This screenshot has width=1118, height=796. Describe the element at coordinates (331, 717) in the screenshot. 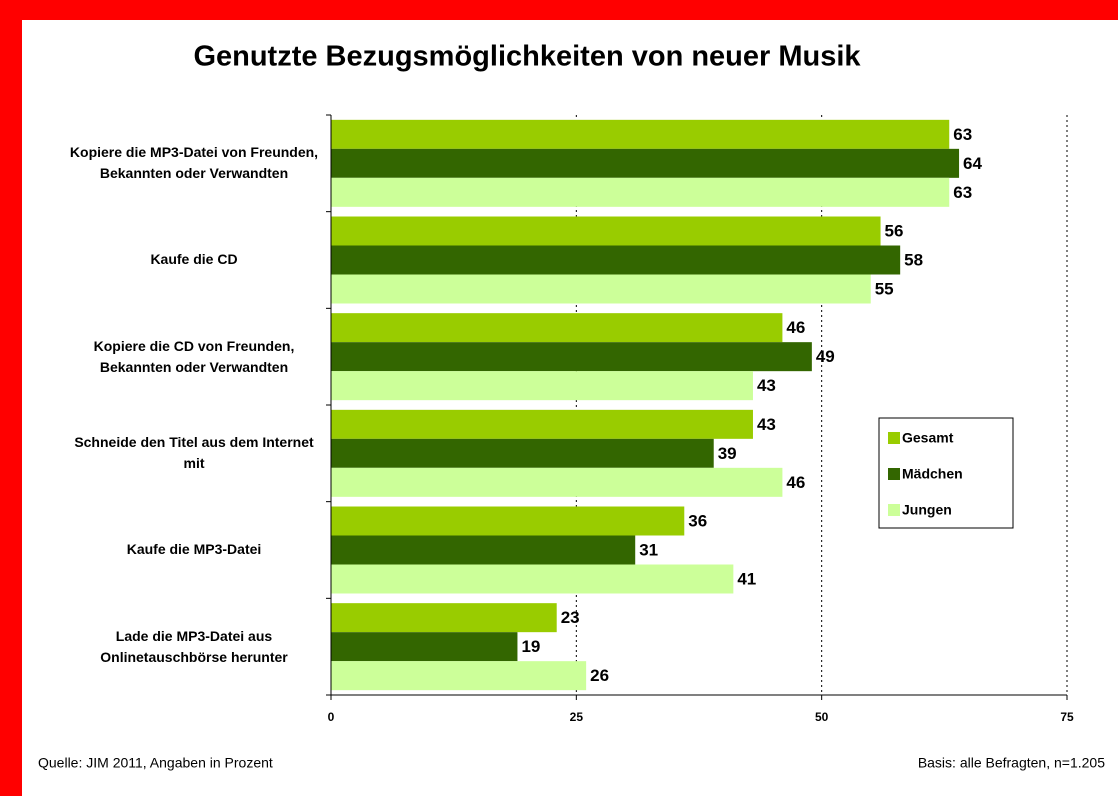

I see `x-tick-label: 0` at that location.